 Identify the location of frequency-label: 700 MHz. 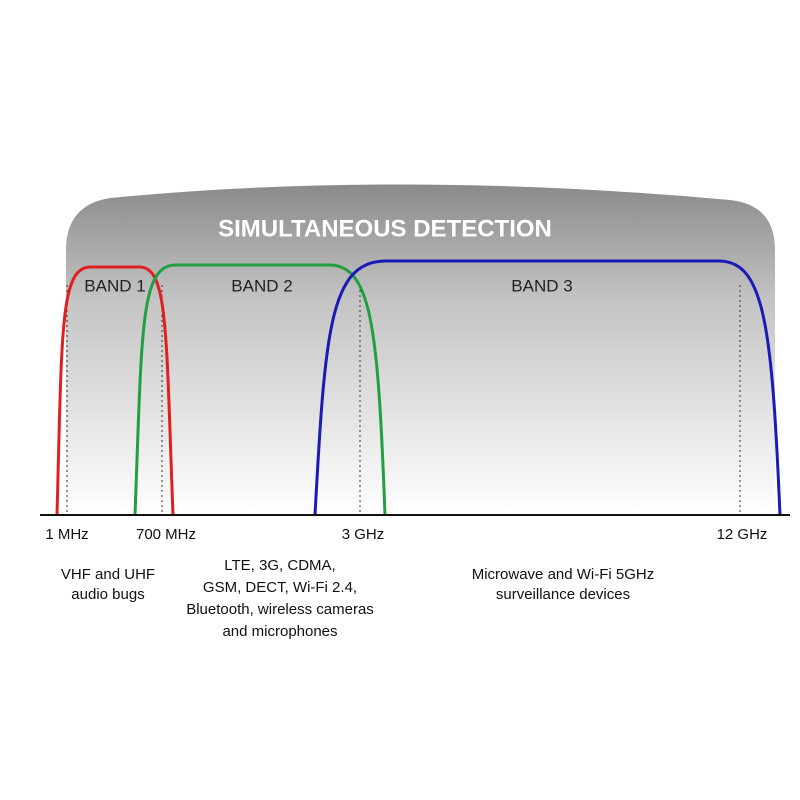
(166, 534).